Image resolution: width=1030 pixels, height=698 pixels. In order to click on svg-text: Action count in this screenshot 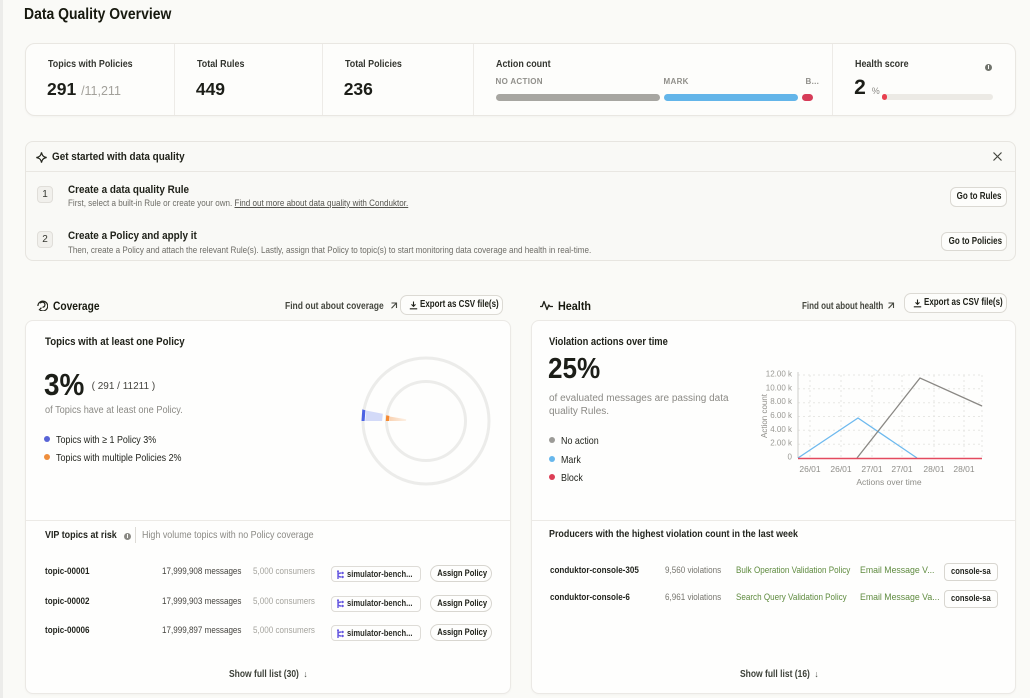, I will do `click(764, 415)`.